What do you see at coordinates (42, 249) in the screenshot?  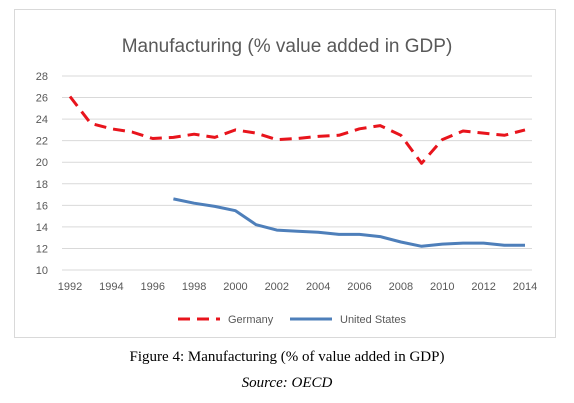 I see `y-tick-label: 12` at bounding box center [42, 249].